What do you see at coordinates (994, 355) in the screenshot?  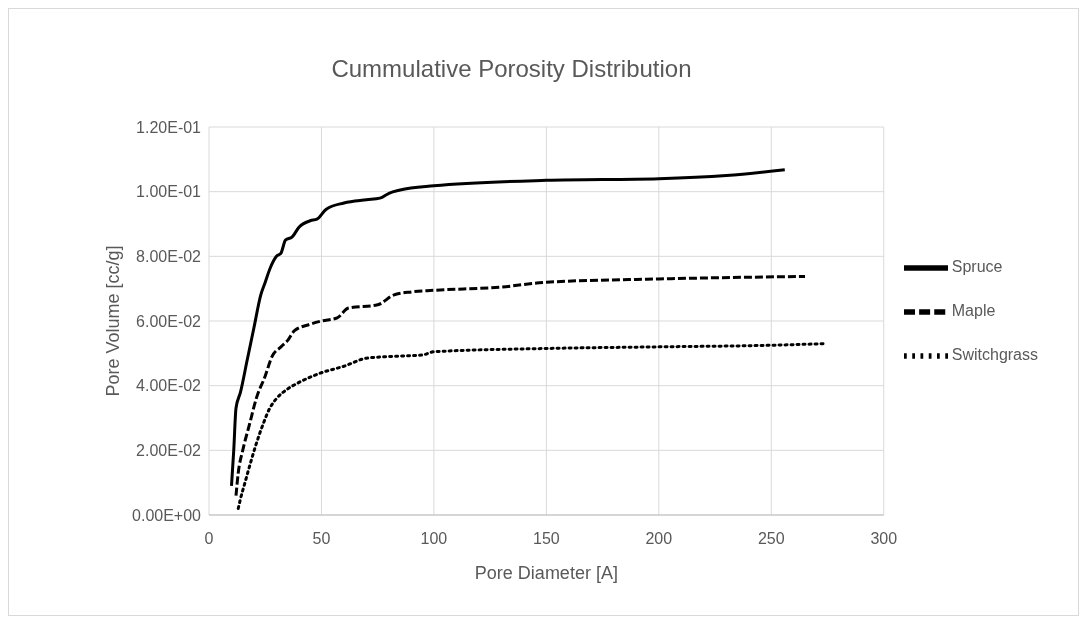 I see `legend-label: Switchgrass` at bounding box center [994, 355].